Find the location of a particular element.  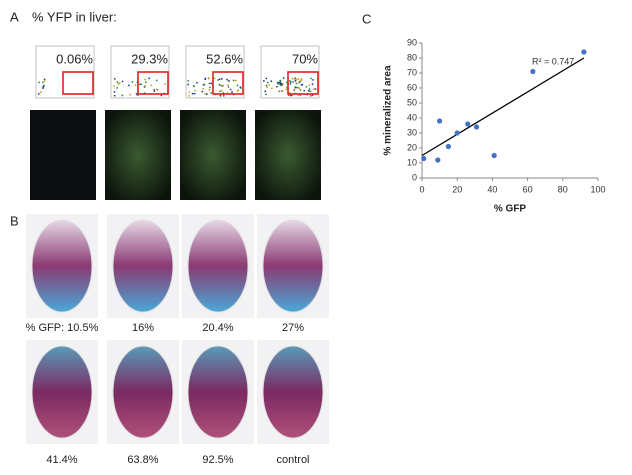

flow-plots: 0.06% 29.3% 52.6% 70% is located at coordinates (177, 72).